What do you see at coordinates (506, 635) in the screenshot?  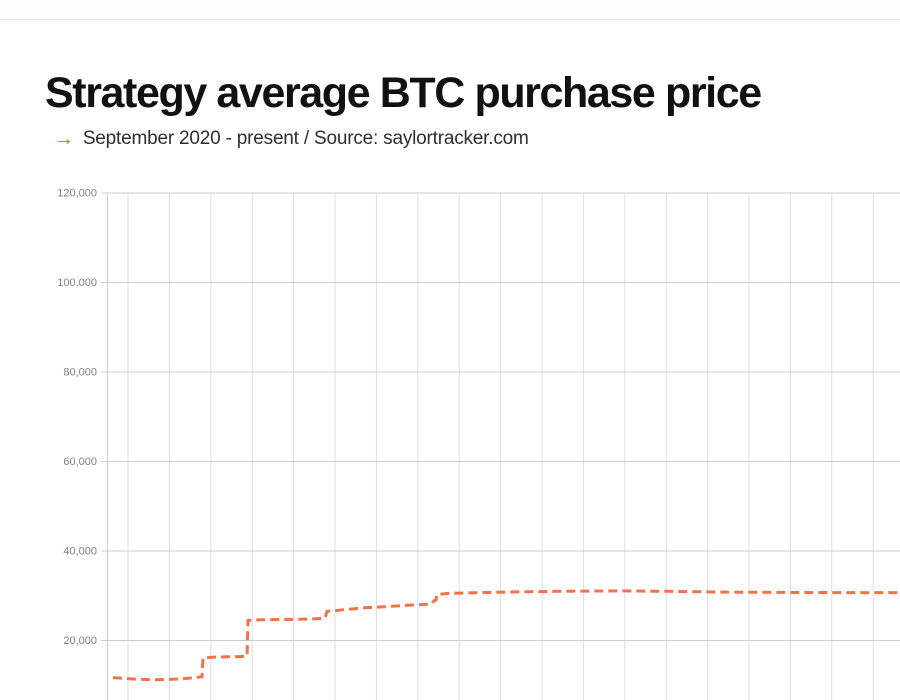 I see `btc-avg-price-line` at bounding box center [506, 635].